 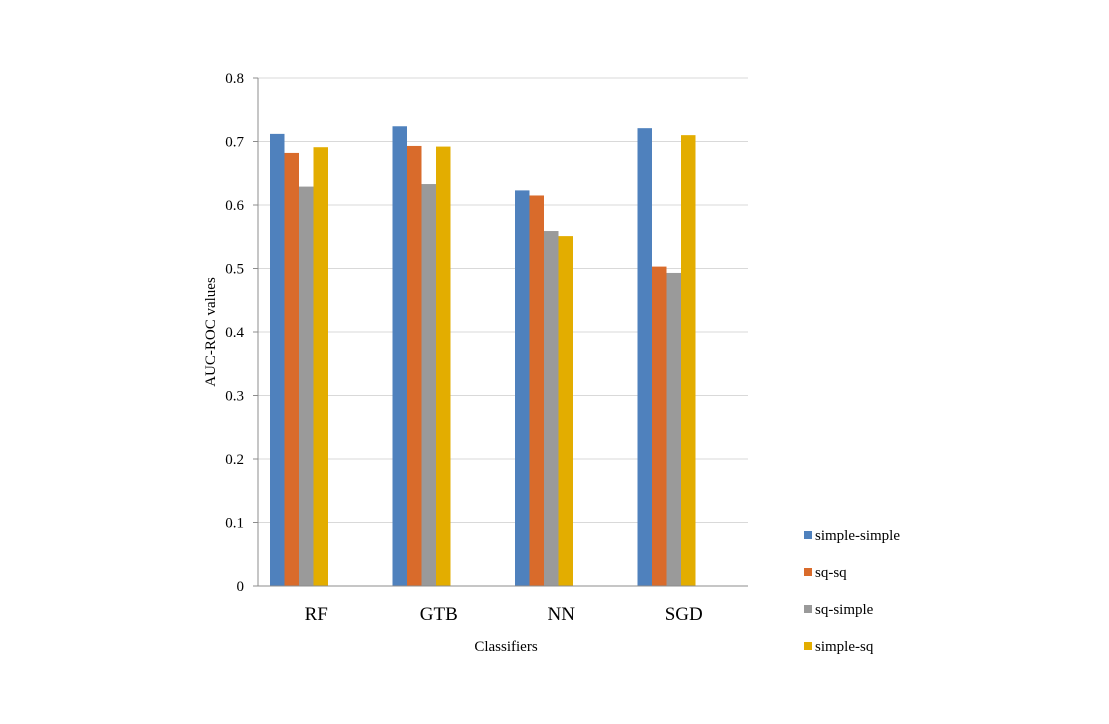 I want to click on bar-sq-simple-NN, so click(x=551, y=408).